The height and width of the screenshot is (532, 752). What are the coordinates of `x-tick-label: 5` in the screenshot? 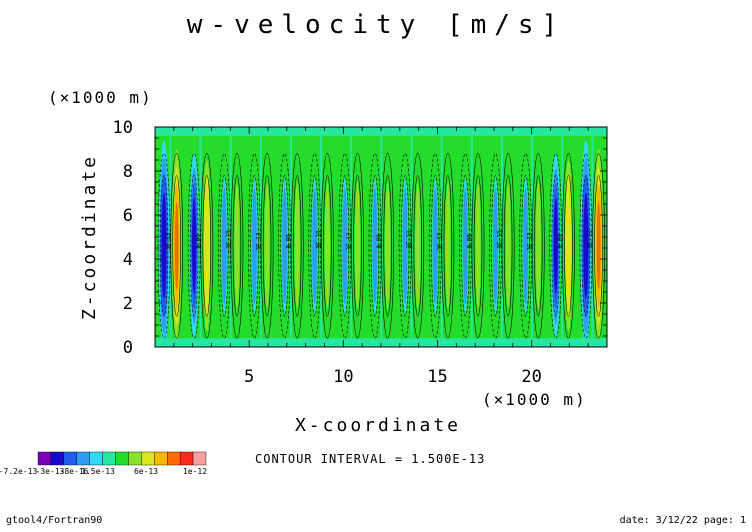 It's located at (249, 377).